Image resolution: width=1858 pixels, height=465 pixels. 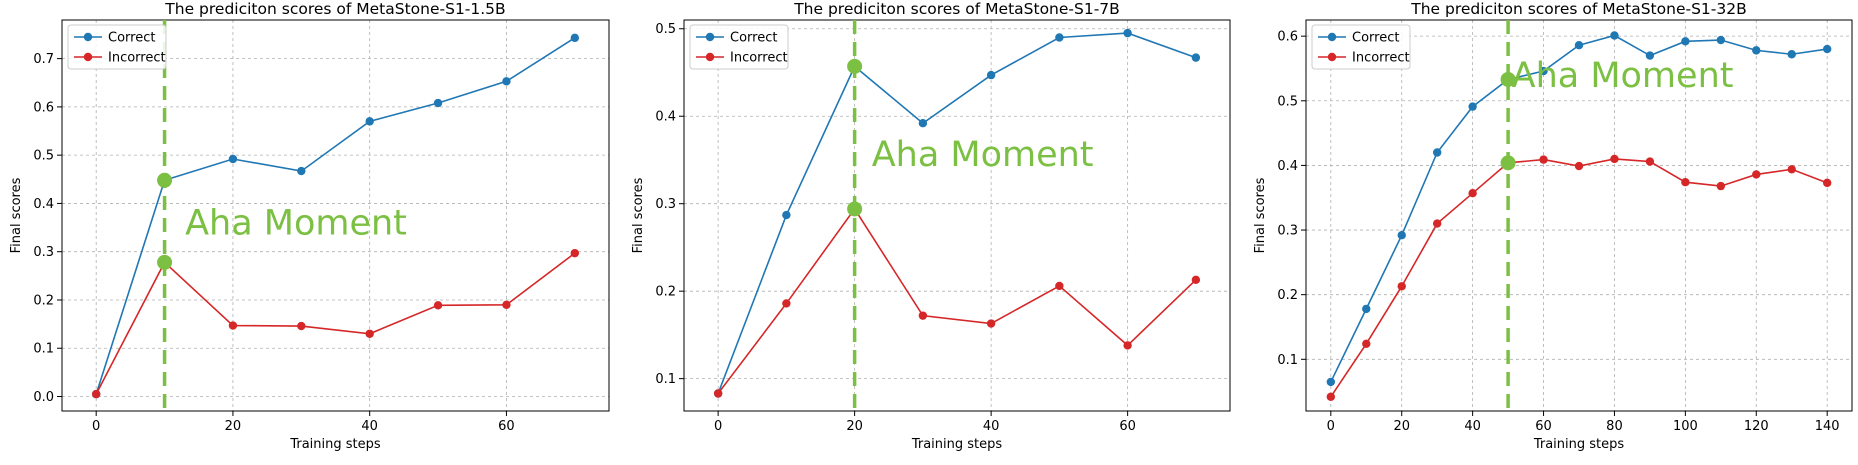 I want to click on y-tick-label: 0.1, so click(x=43, y=349).